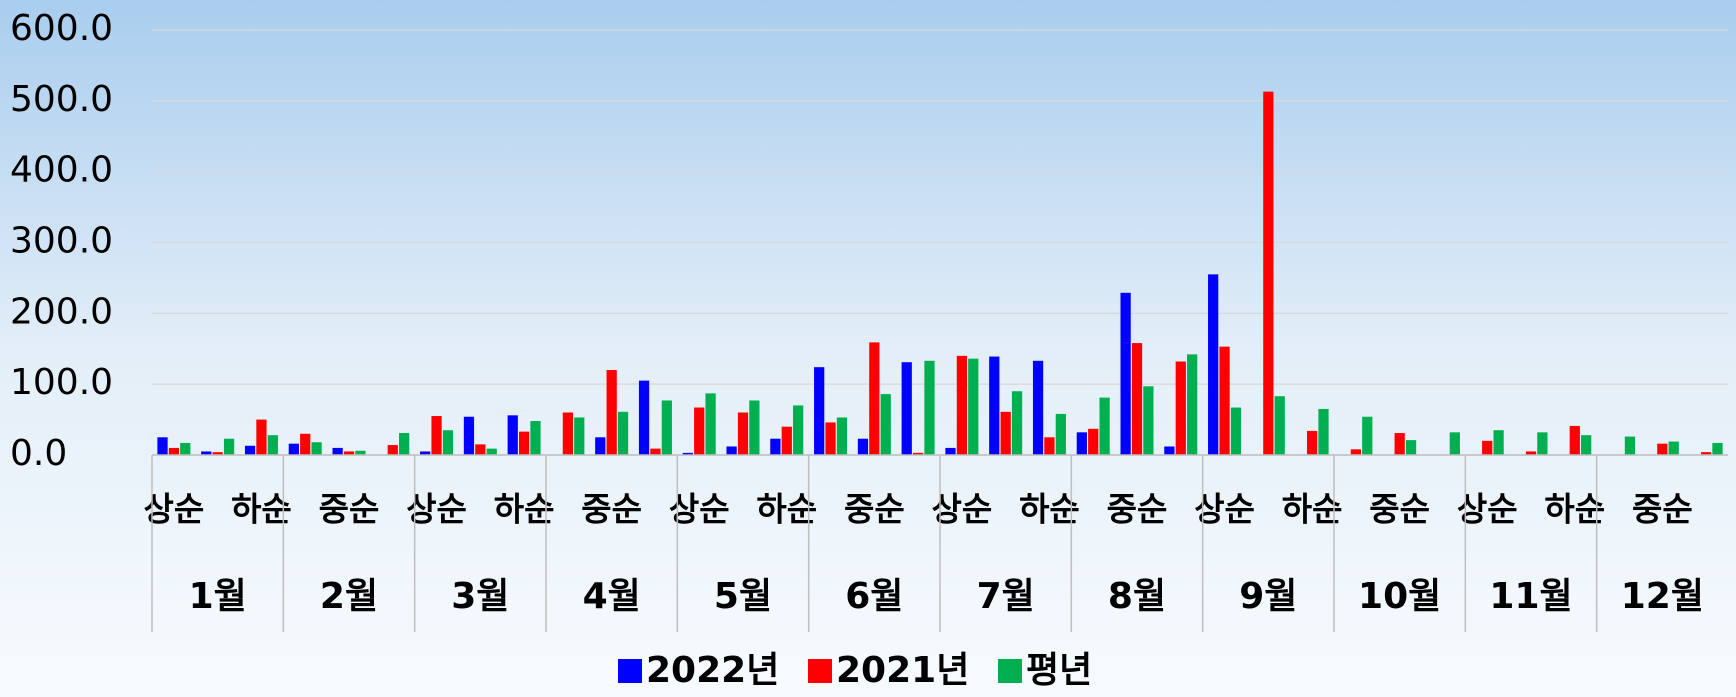 Image resolution: width=1736 pixels, height=697 pixels. Describe the element at coordinates (1137, 596) in the screenshot. I see `group-label: 8월` at that location.